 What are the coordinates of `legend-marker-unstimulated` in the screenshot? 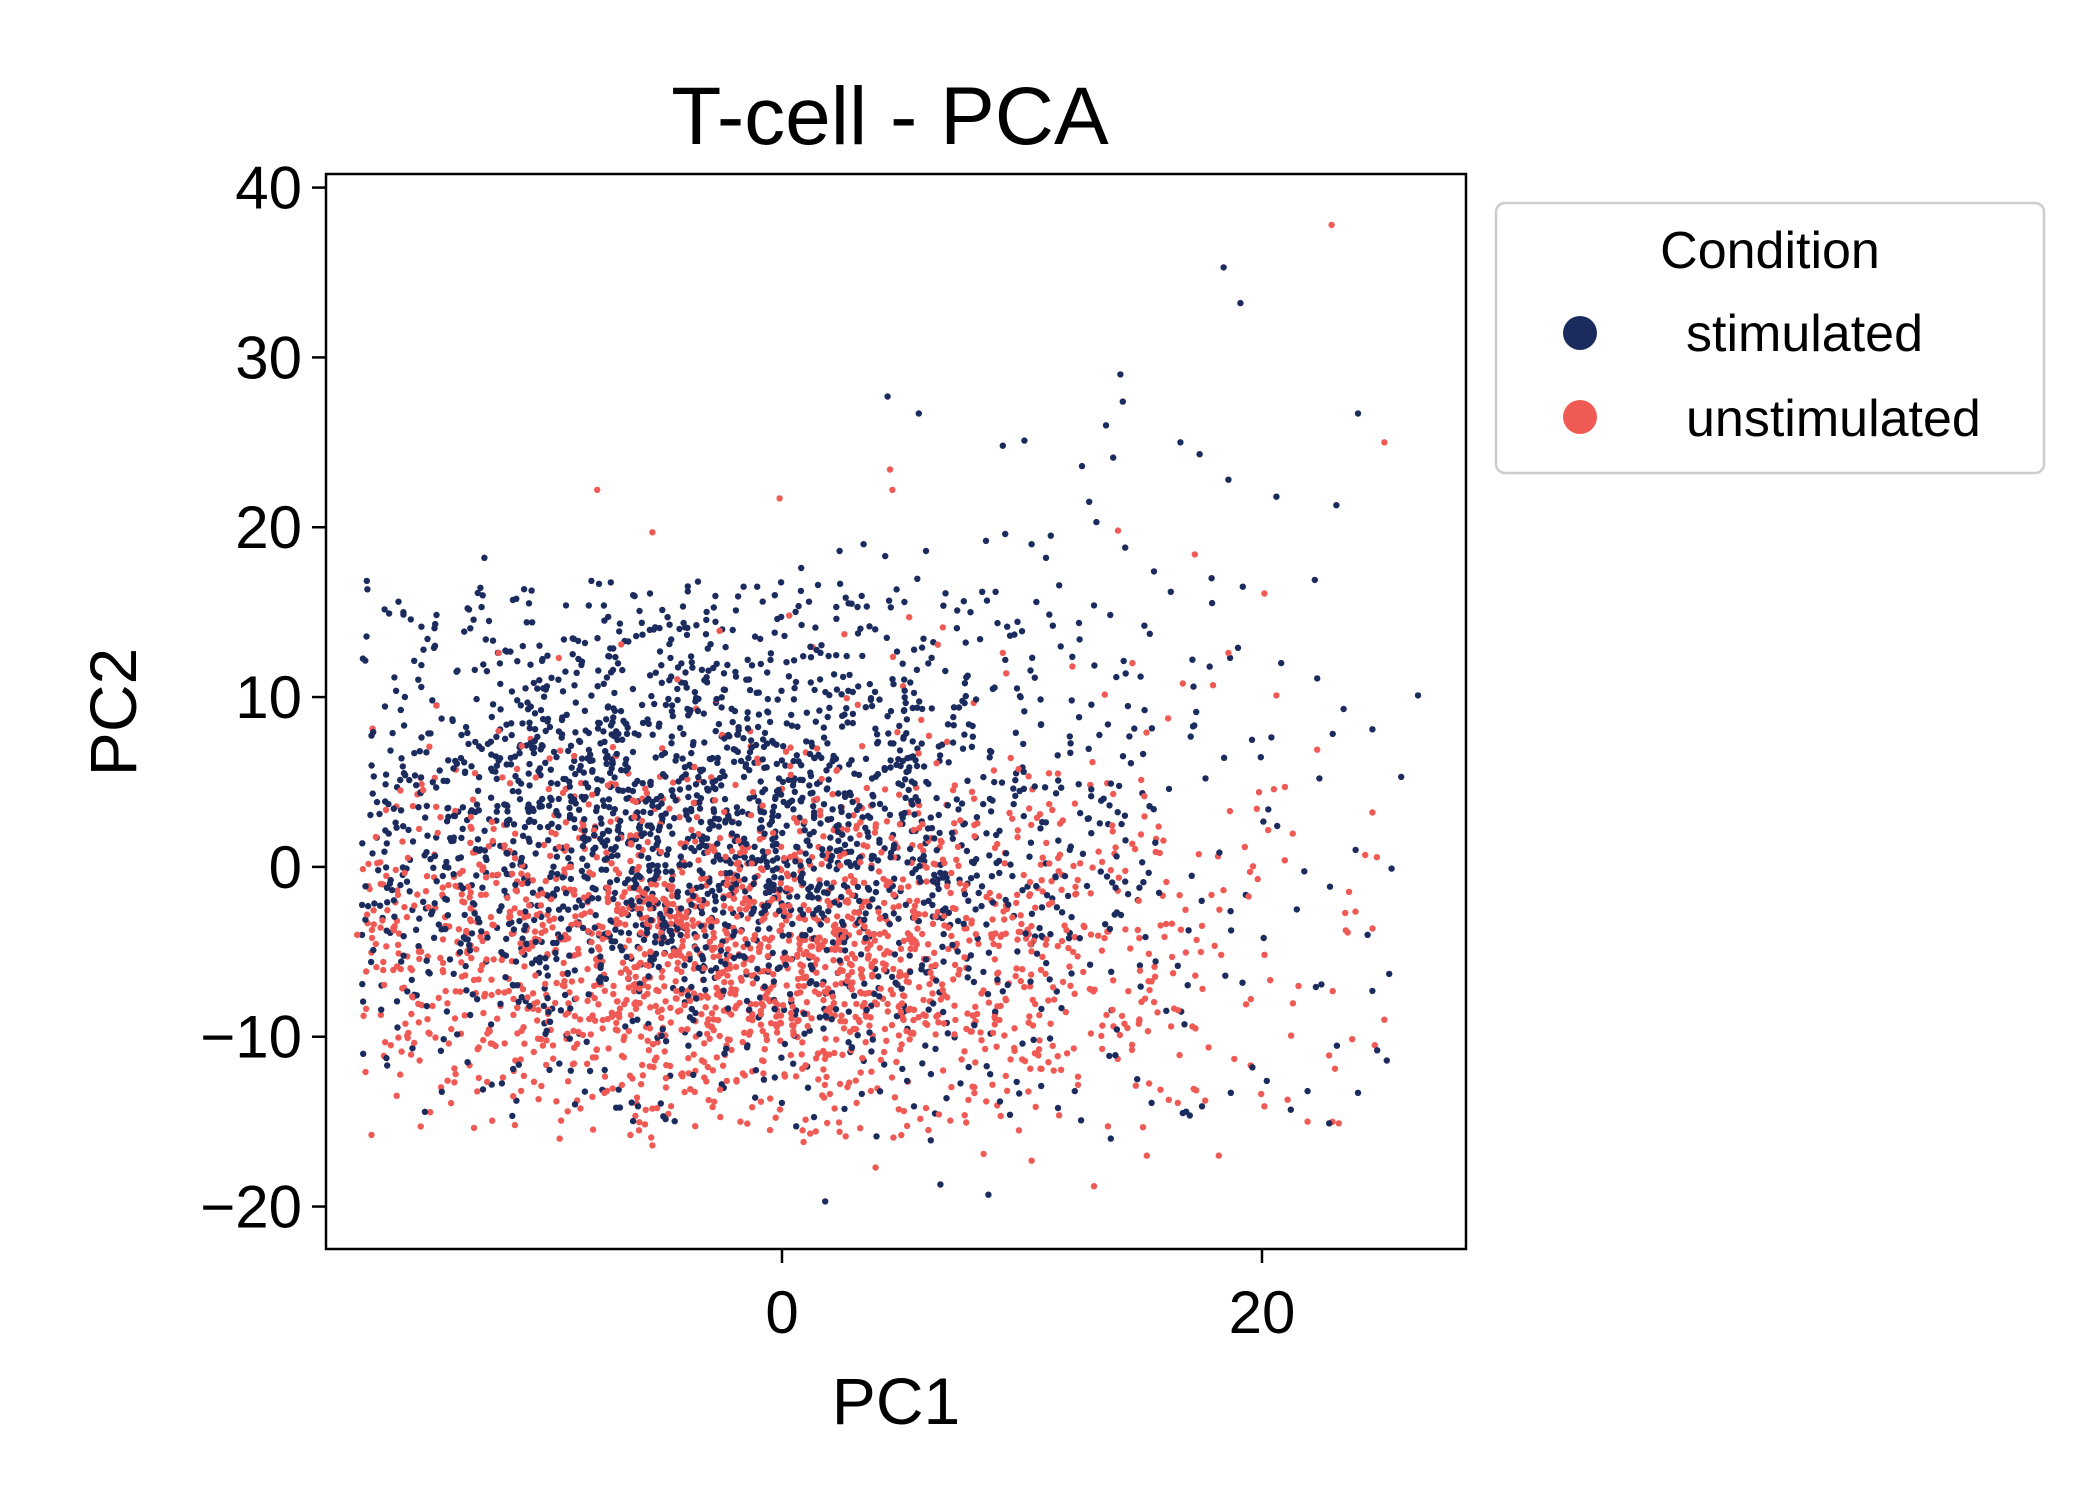 It's located at (1580, 417).